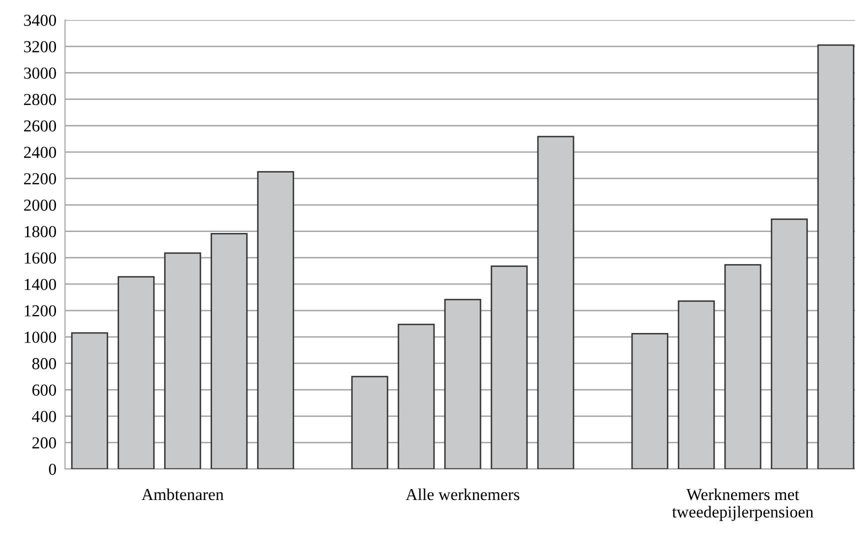 This screenshot has width=855, height=541. Describe the element at coordinates (743, 504) in the screenshot. I see `x-tick-label: Werknemers met tweedepijlerpensioen` at that location.